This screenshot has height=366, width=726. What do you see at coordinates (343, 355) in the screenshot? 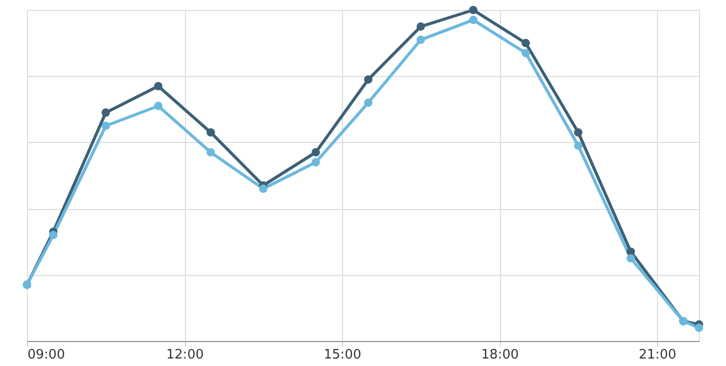
I see `x-tick-label: 15:00` at bounding box center [343, 355].